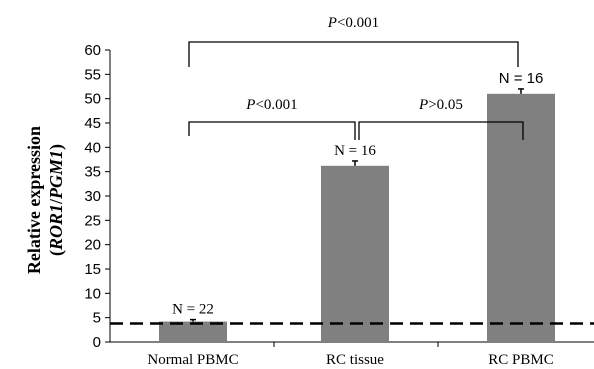  I want to click on x-category-label: RC PBMC, so click(520, 360).